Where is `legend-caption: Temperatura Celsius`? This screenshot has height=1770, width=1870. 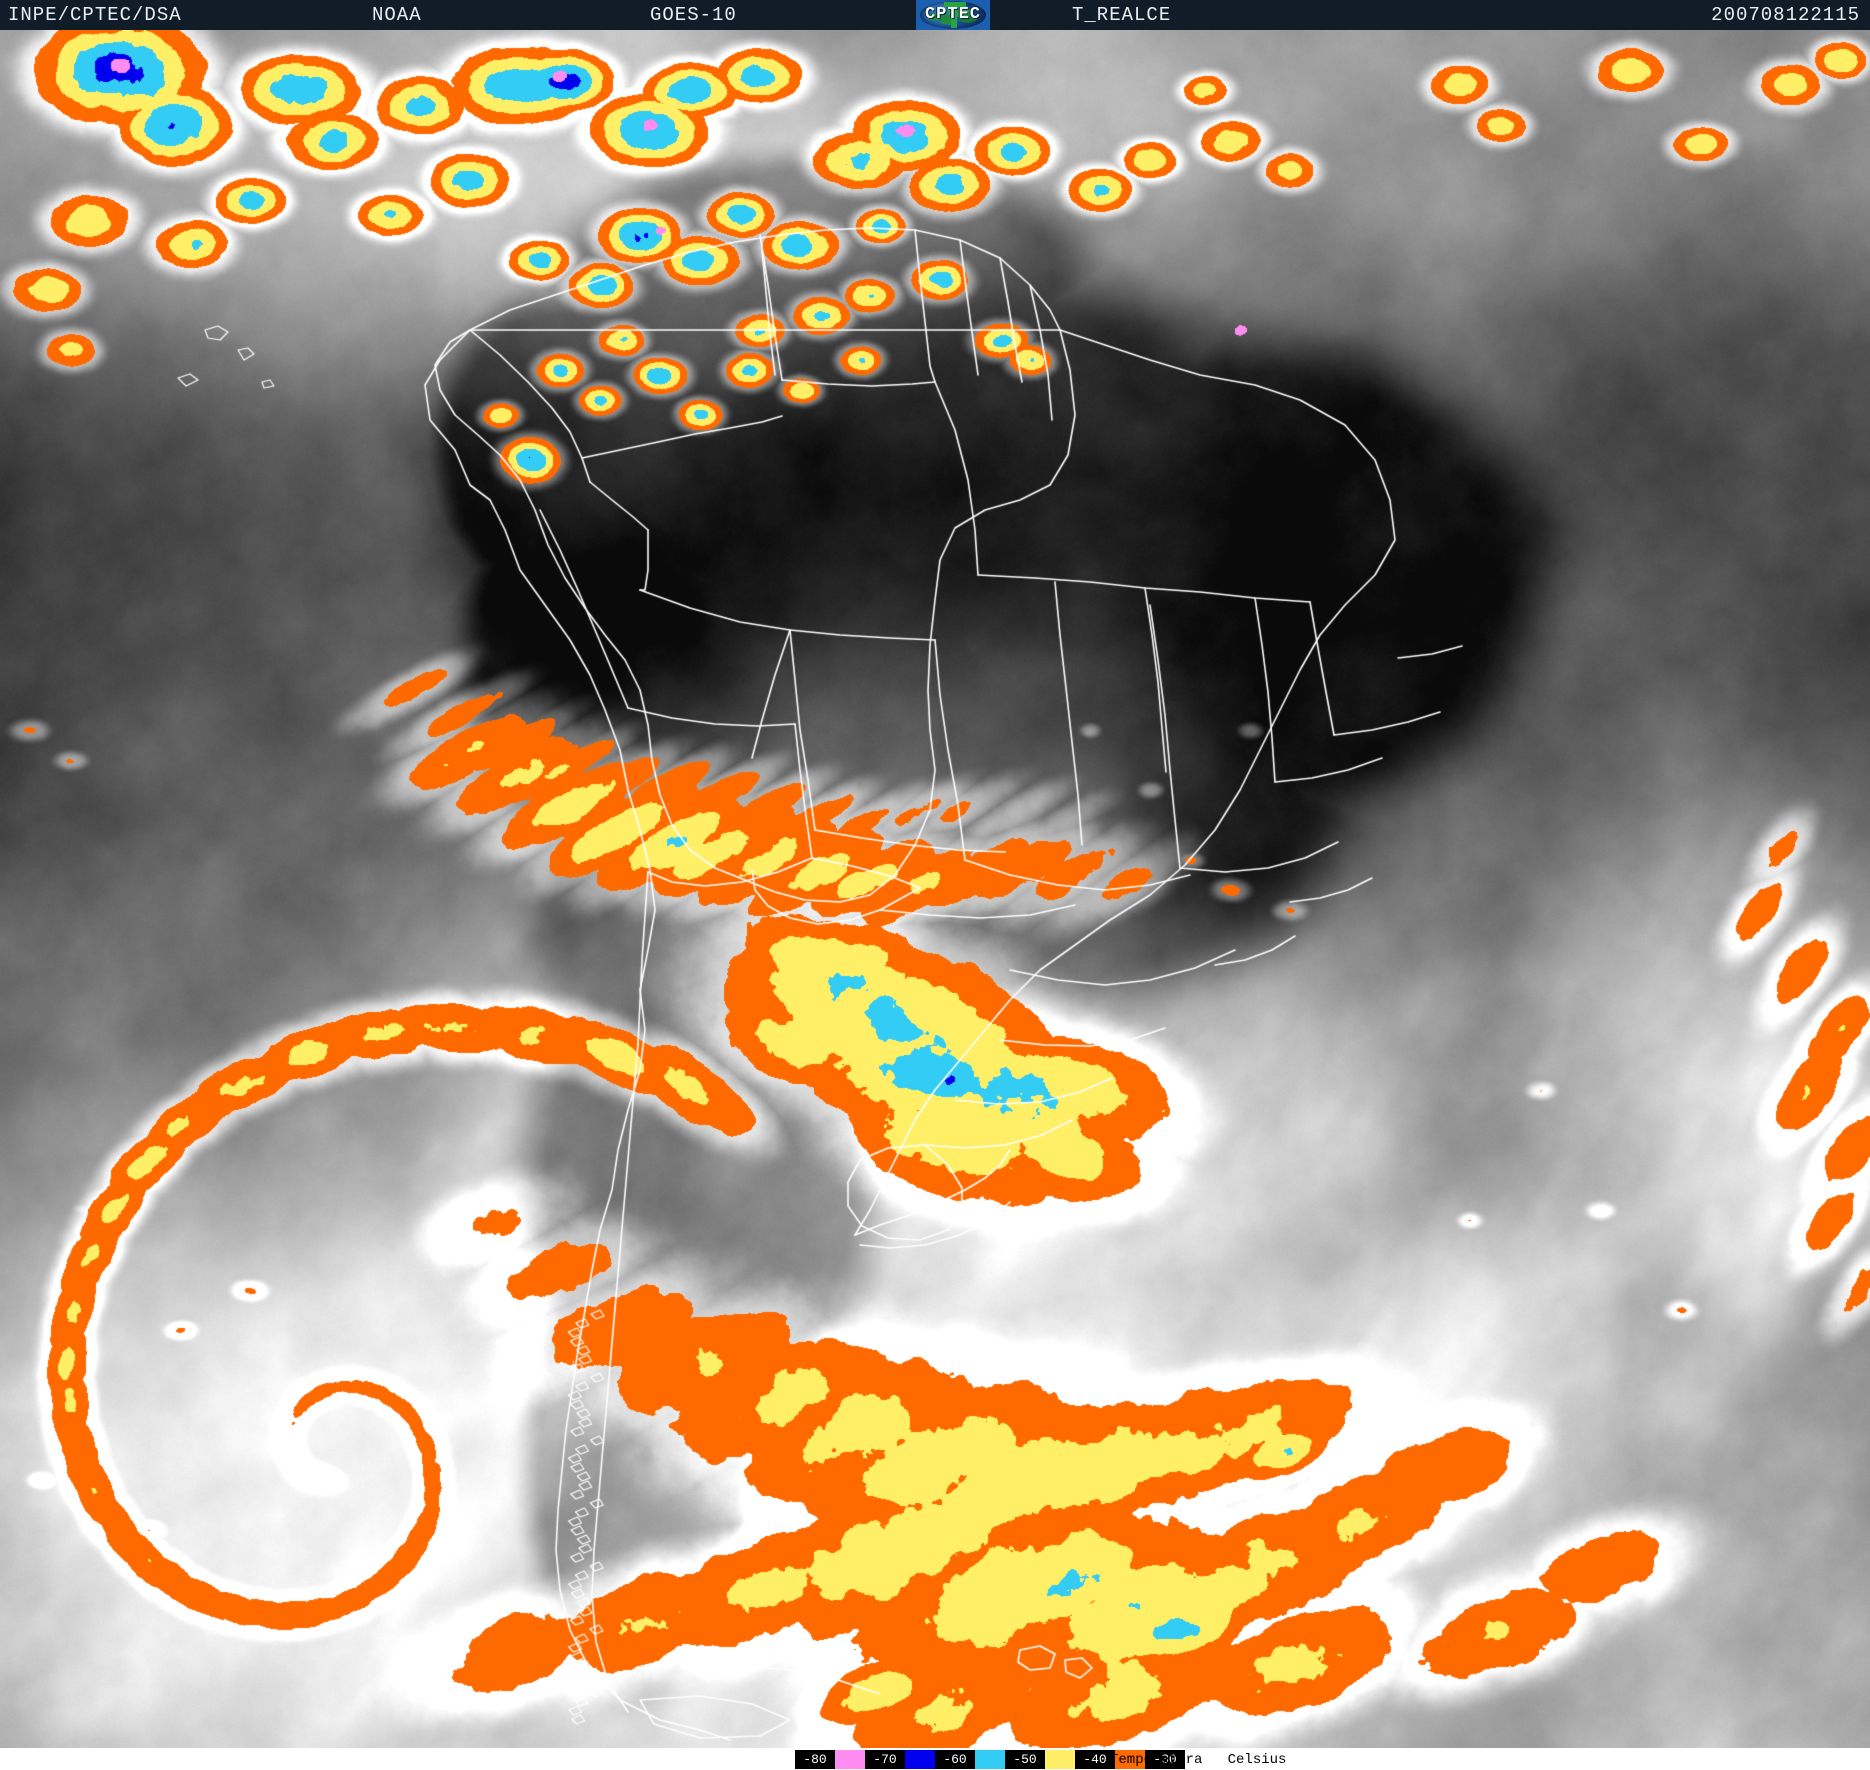 legend-caption: Temperatura Celsius is located at coordinates (1198, 1760).